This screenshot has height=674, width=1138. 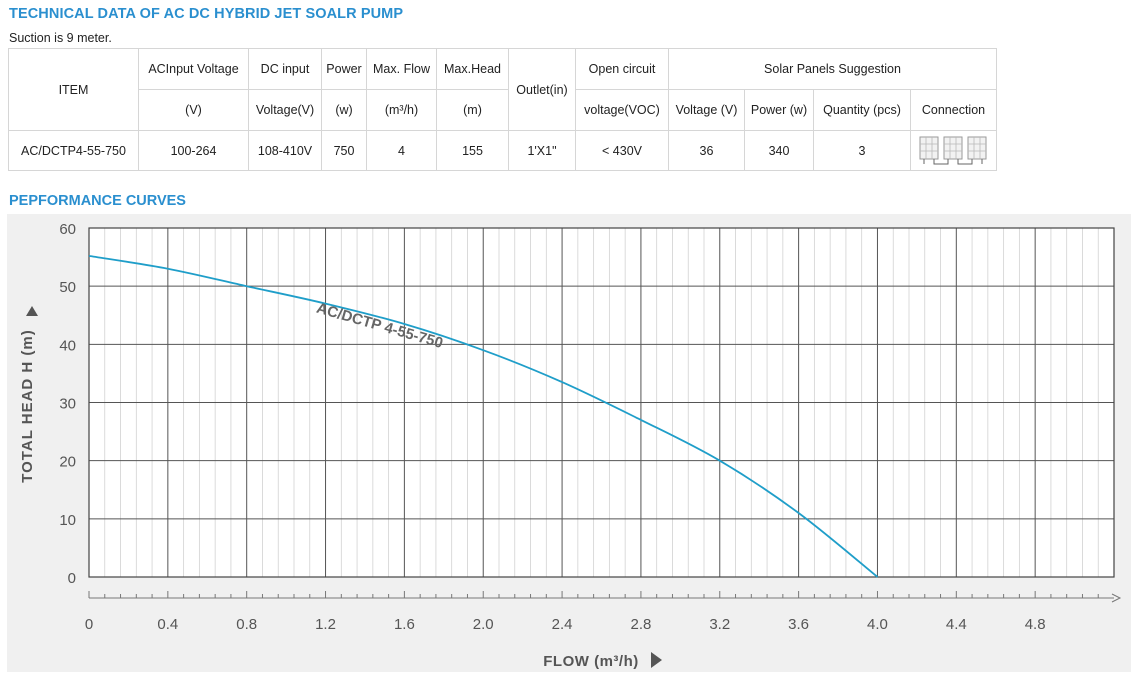 I want to click on y-tick-label: 10, so click(x=67, y=520).